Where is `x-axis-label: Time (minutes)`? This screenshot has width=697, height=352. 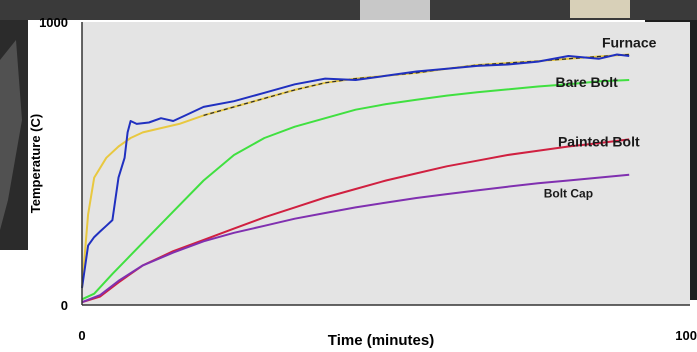
x-axis-label: Time (minutes) is located at coordinates (381, 340).